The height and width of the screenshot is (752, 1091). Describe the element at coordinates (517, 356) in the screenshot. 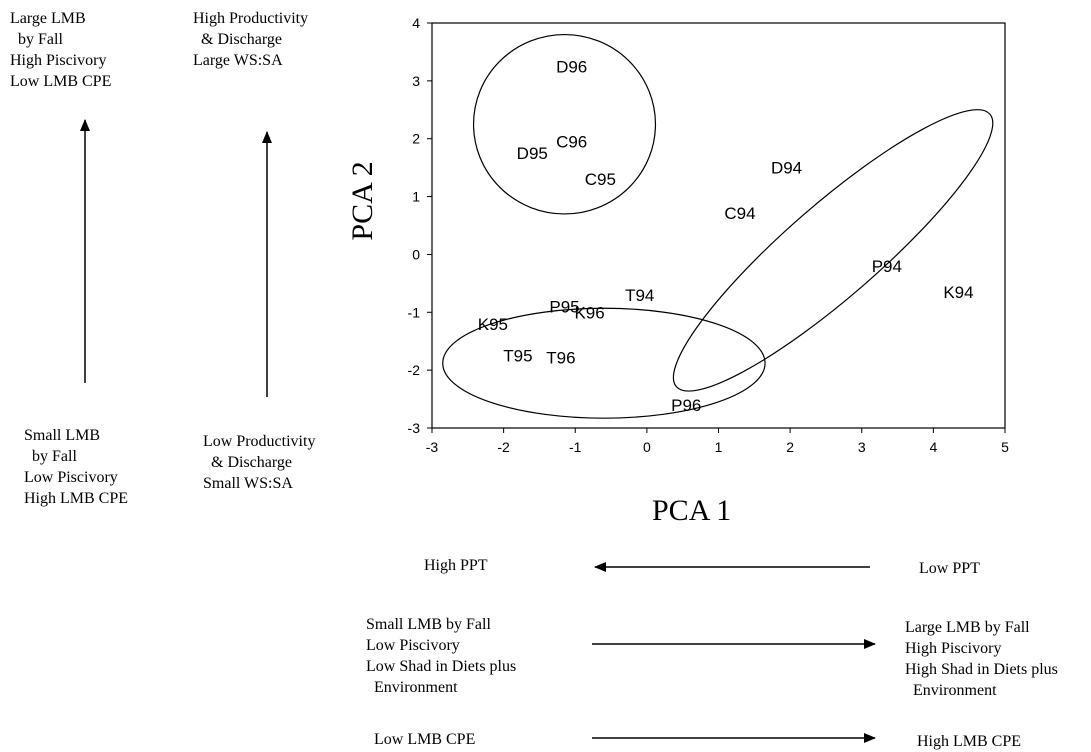

I see `point-label-t95: T95` at that location.